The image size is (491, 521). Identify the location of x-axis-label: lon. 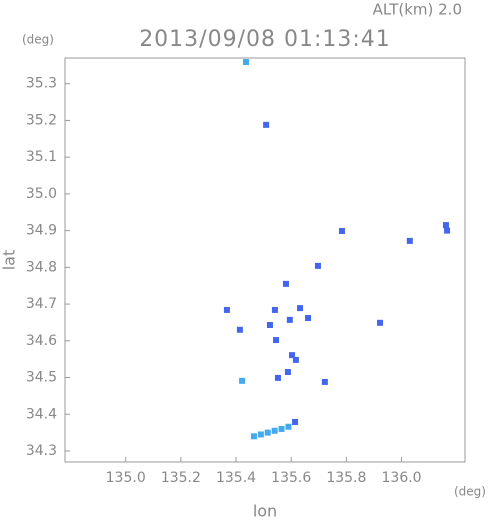
(265, 511).